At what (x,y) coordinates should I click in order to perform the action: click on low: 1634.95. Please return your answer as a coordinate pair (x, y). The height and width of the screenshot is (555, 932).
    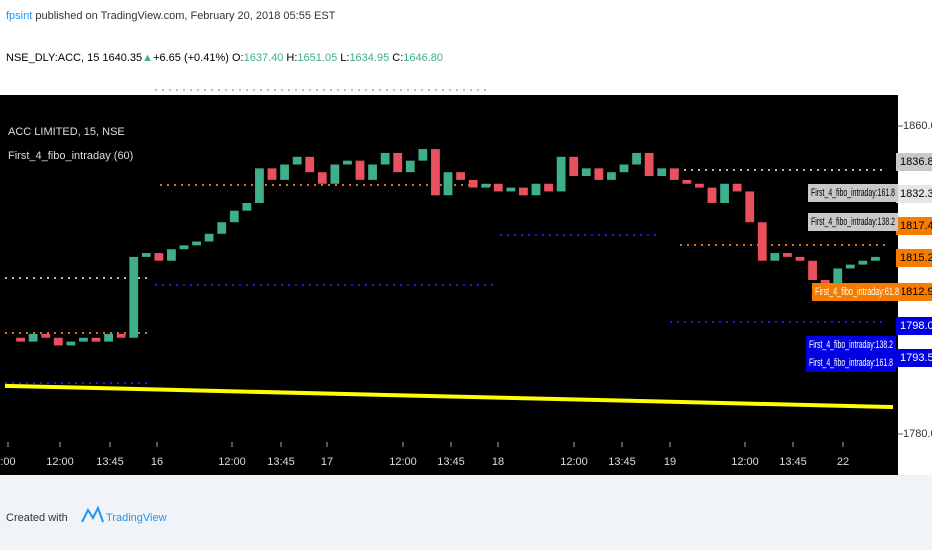
    Looking at the image, I should click on (369, 58).